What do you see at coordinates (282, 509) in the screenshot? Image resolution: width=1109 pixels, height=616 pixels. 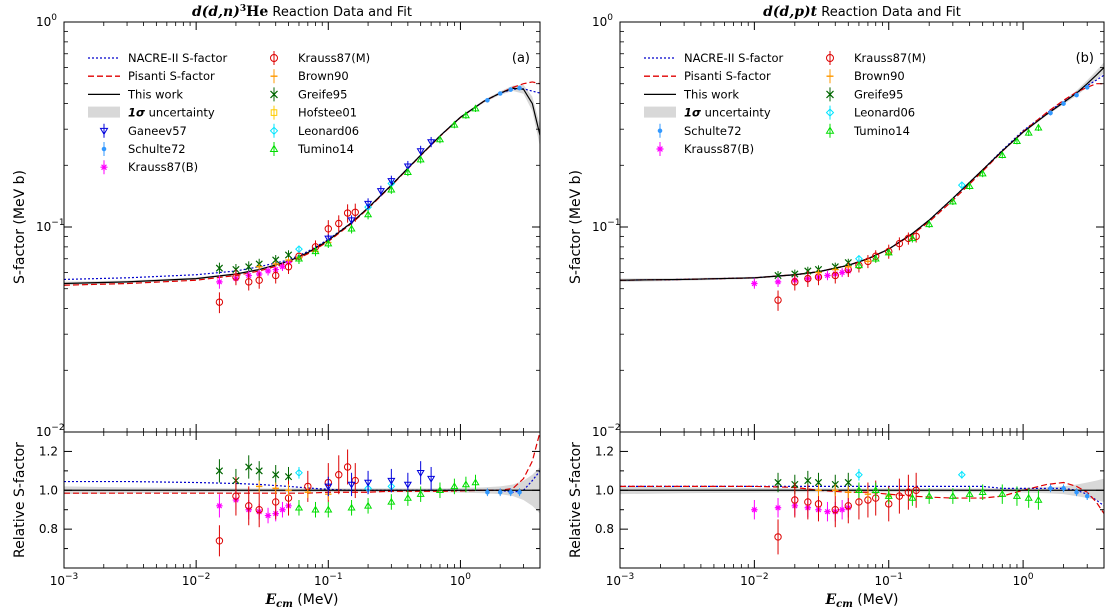 I see `point-Krauss87(B)-bottom-0-6` at bounding box center [282, 509].